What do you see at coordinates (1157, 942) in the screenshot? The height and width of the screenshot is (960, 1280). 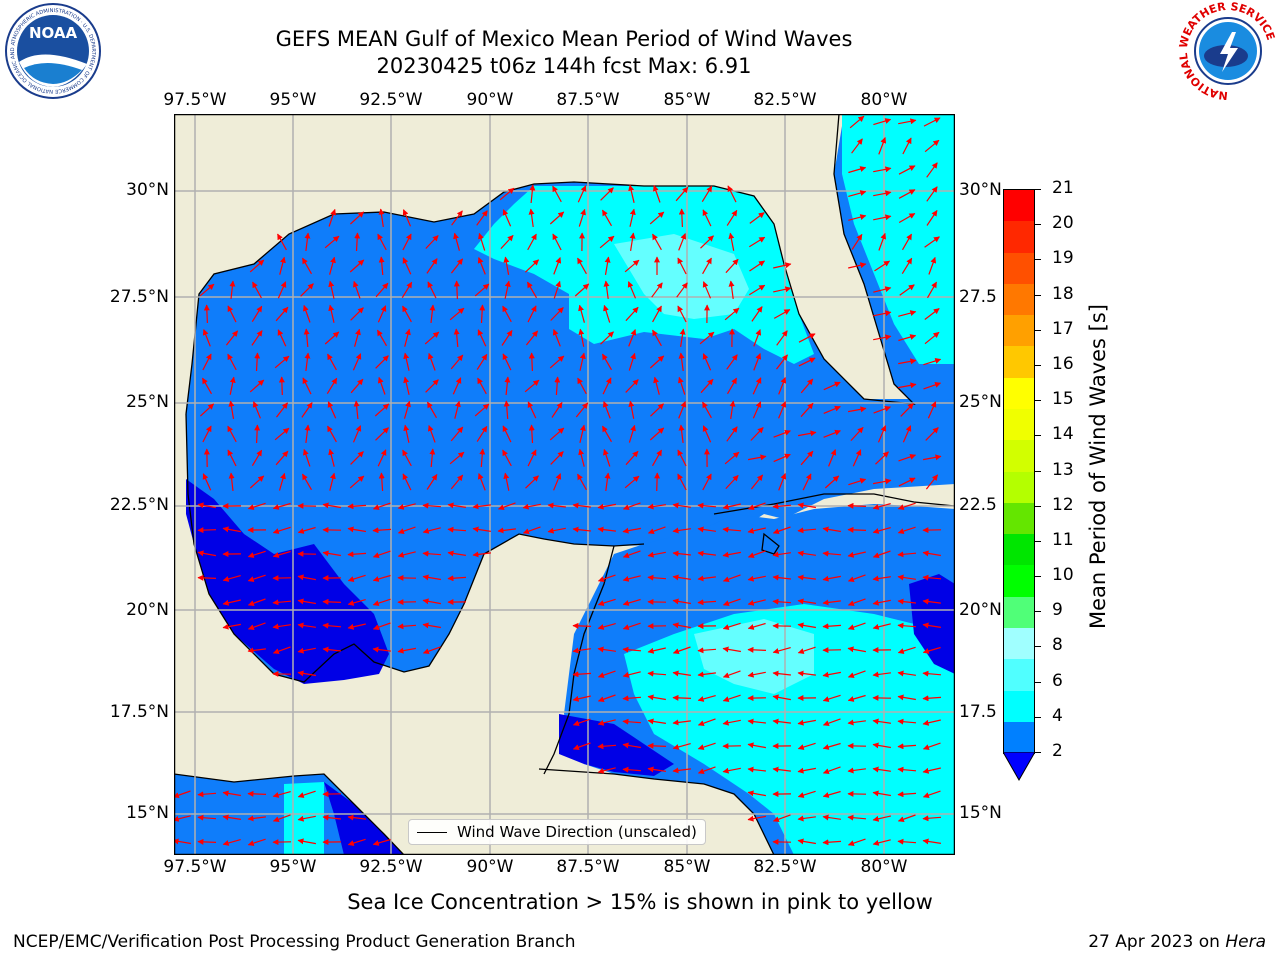 I see `footer-date-text: 27 Apr 2023 on` at bounding box center [1157, 942].